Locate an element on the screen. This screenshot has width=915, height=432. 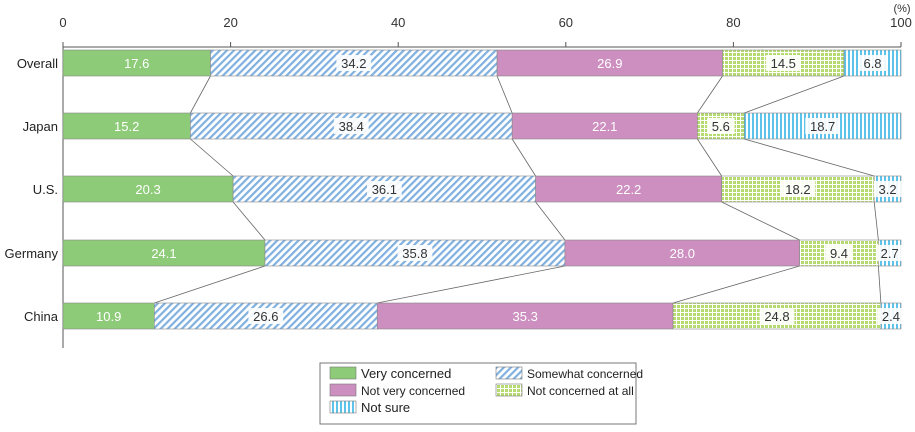
data-label: 22.1 is located at coordinates (604, 126).